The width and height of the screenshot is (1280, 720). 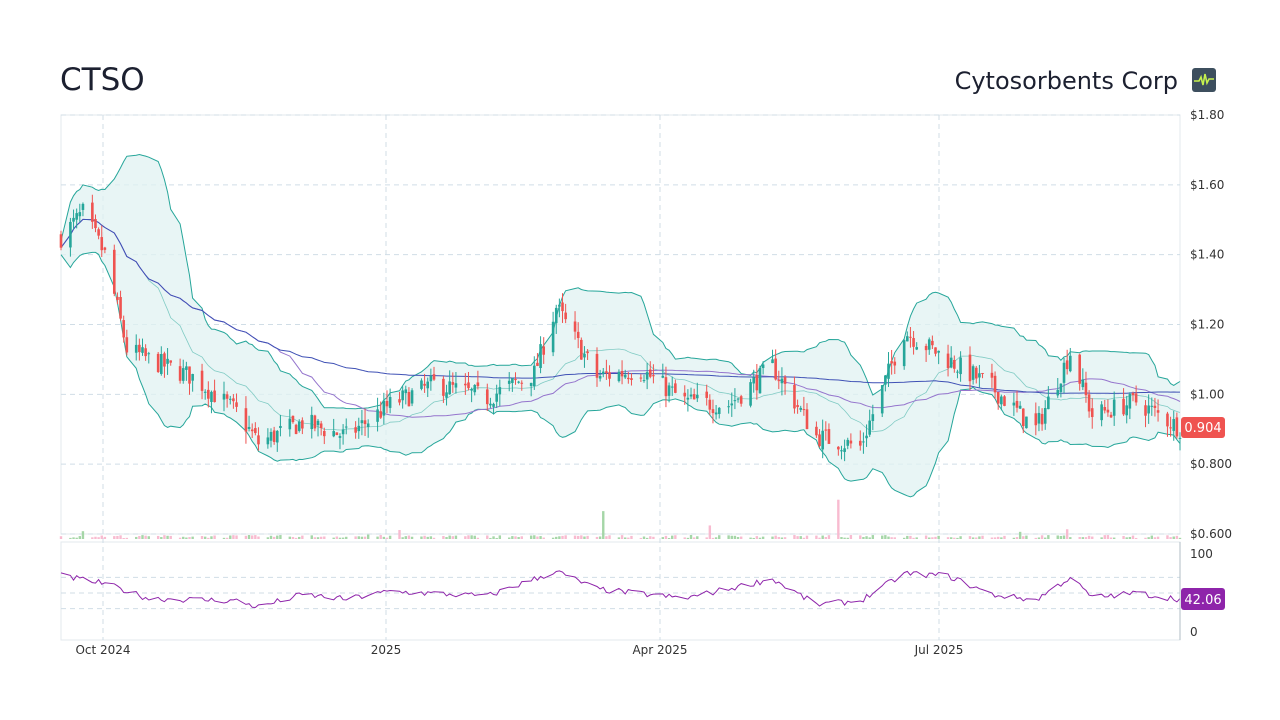 What do you see at coordinates (1066, 81) in the screenshot?
I see `company-name: Cytosorbents Corp` at bounding box center [1066, 81].